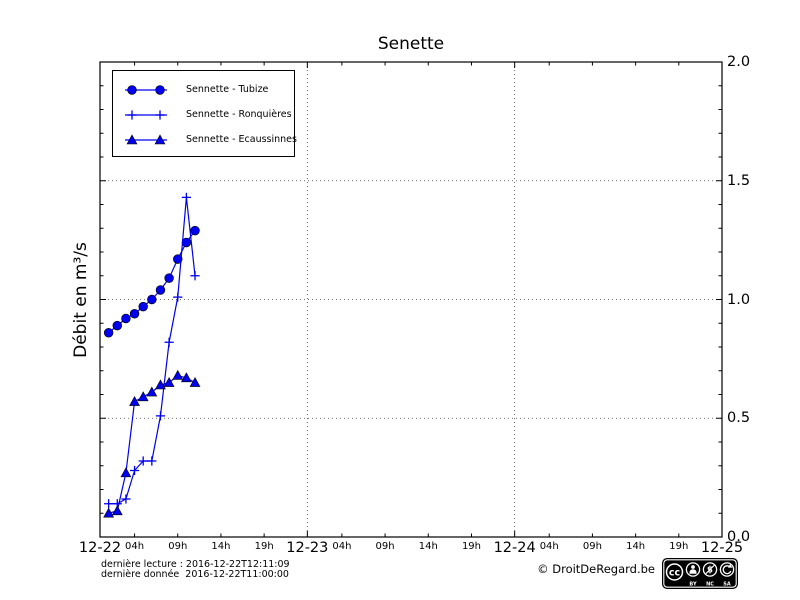  What do you see at coordinates (710, 585) in the screenshot?
I see `svg-text: NC` at bounding box center [710, 585].